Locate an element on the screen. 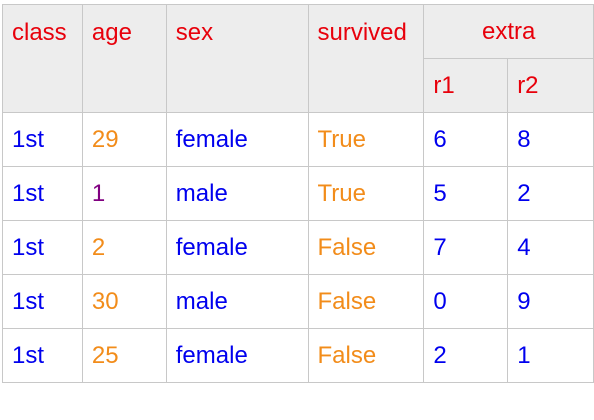 This screenshot has height=420, width=594. header-row-sub: r1 r2 is located at coordinates (298, 85).